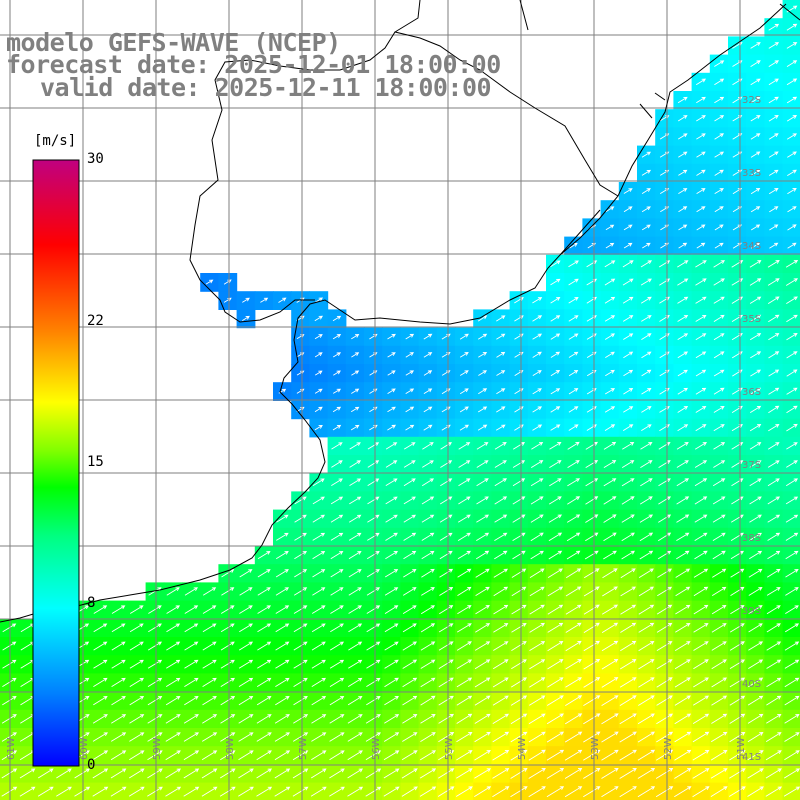 The width and height of the screenshot is (800, 800). What do you see at coordinates (741, 748) in the screenshot?
I see `longitude-label: 51W` at bounding box center [741, 748].